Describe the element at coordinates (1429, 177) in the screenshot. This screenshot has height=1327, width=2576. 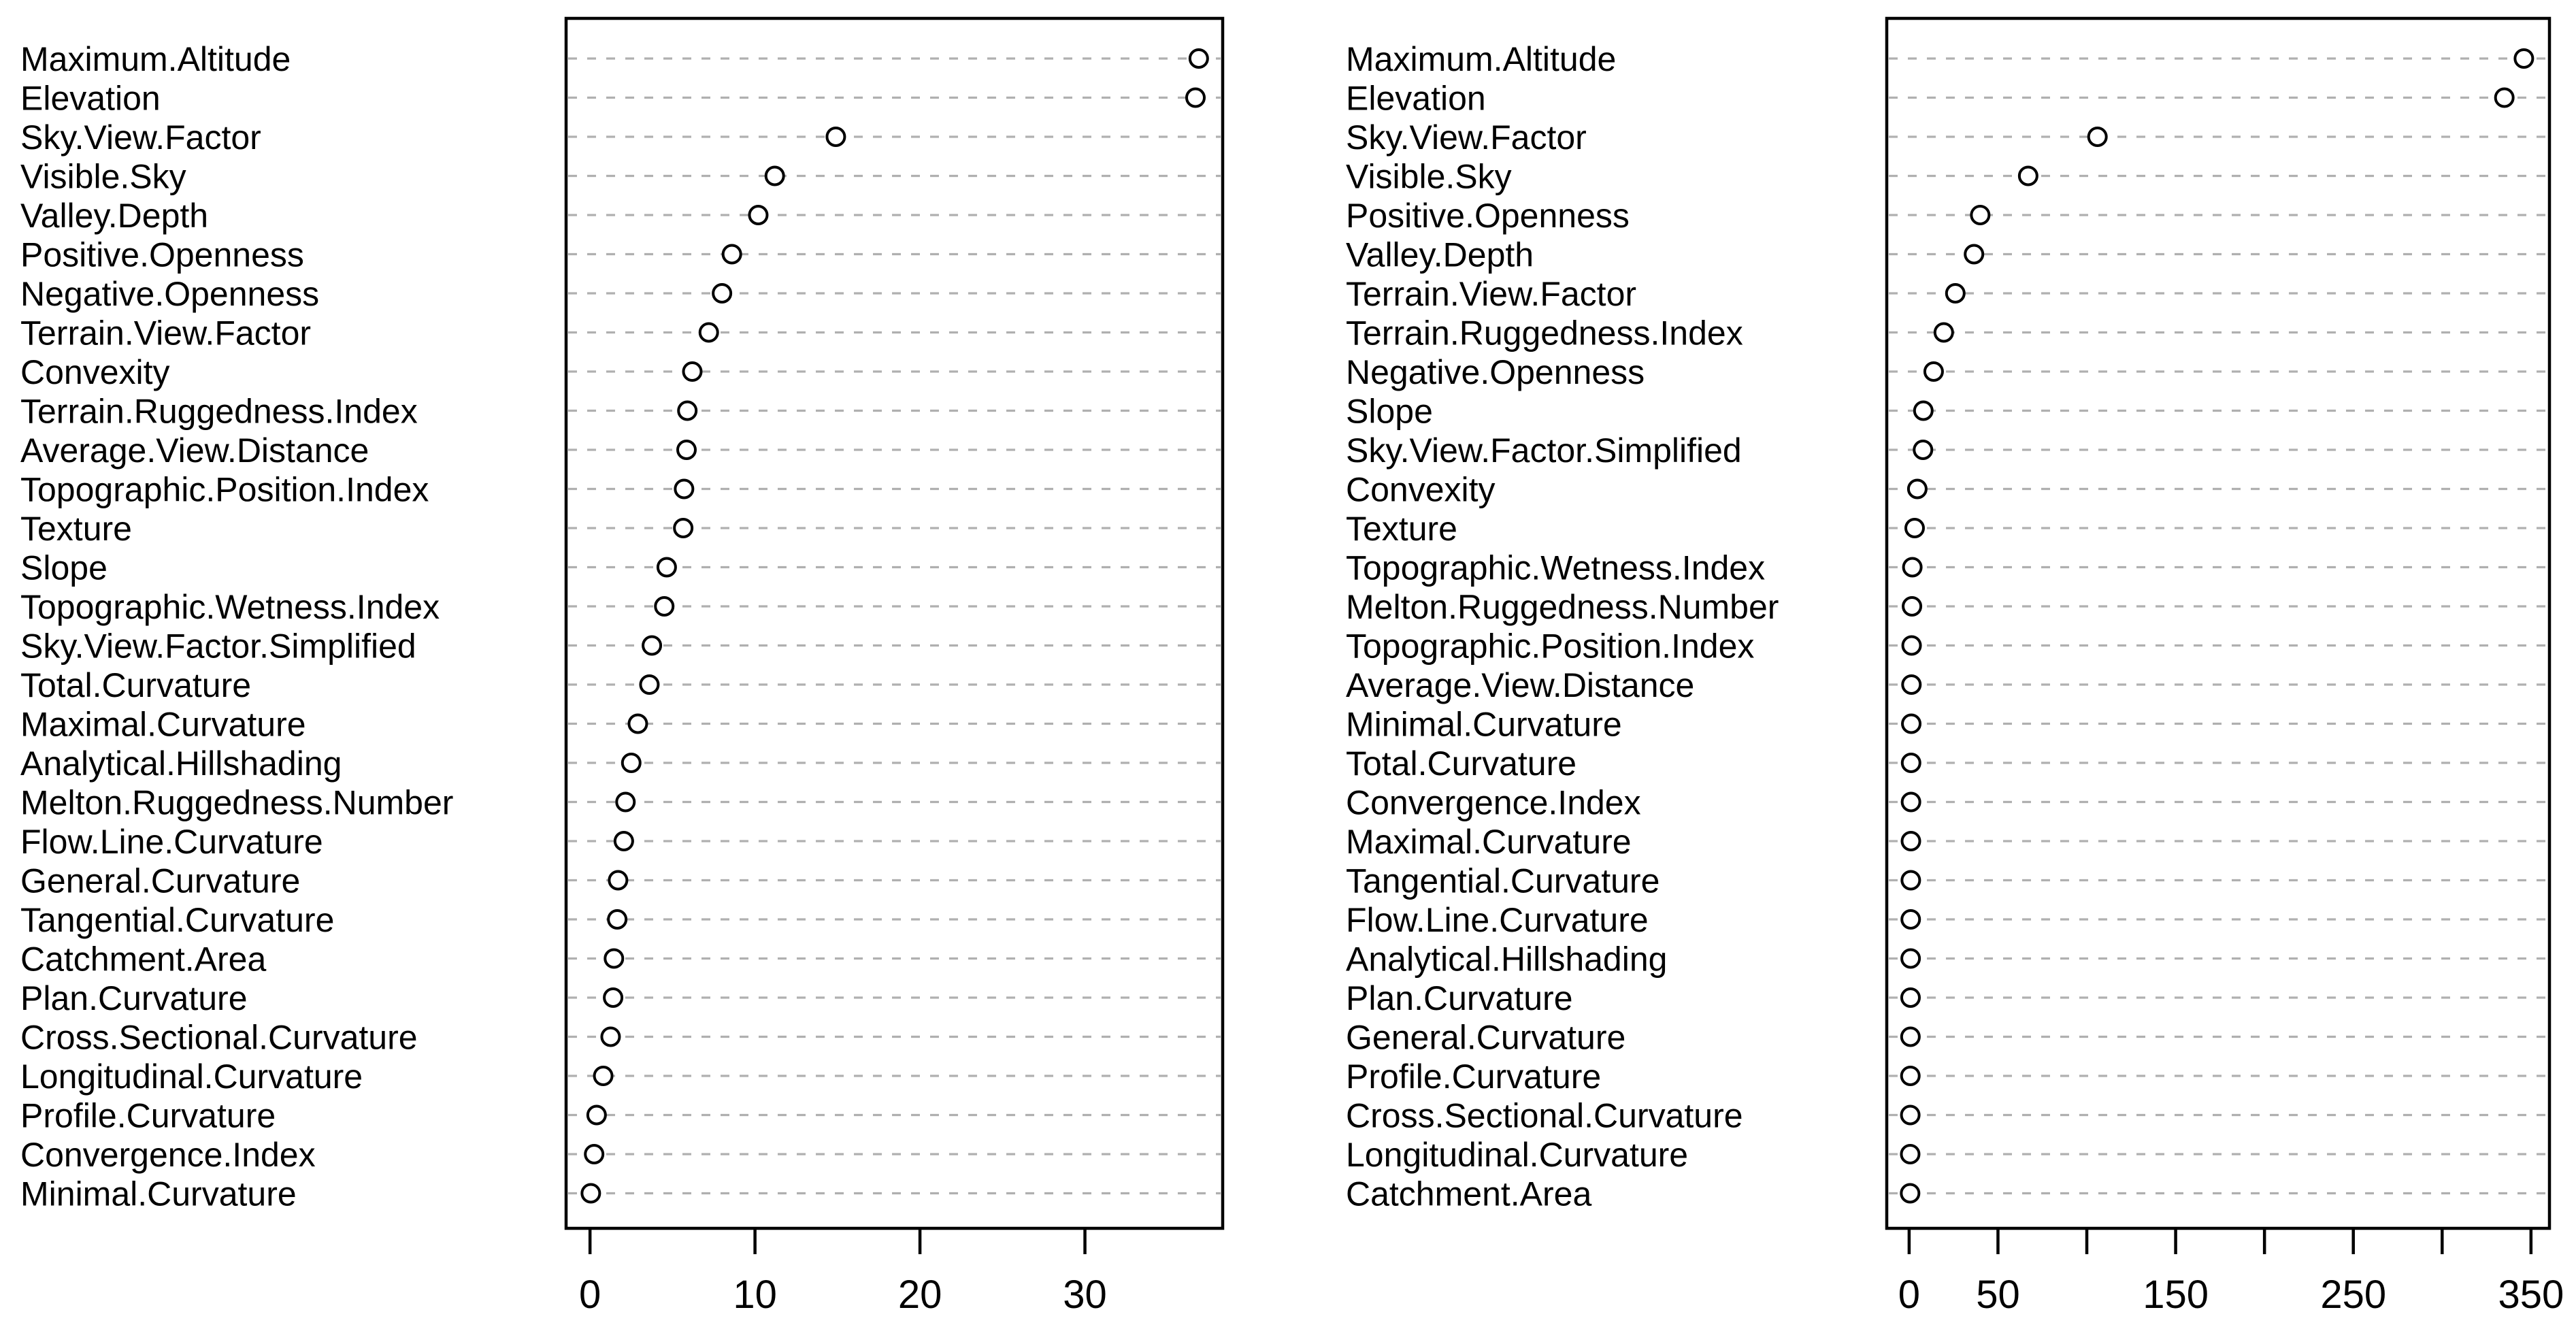
I see `row-label: Visible.Sky` at that location.